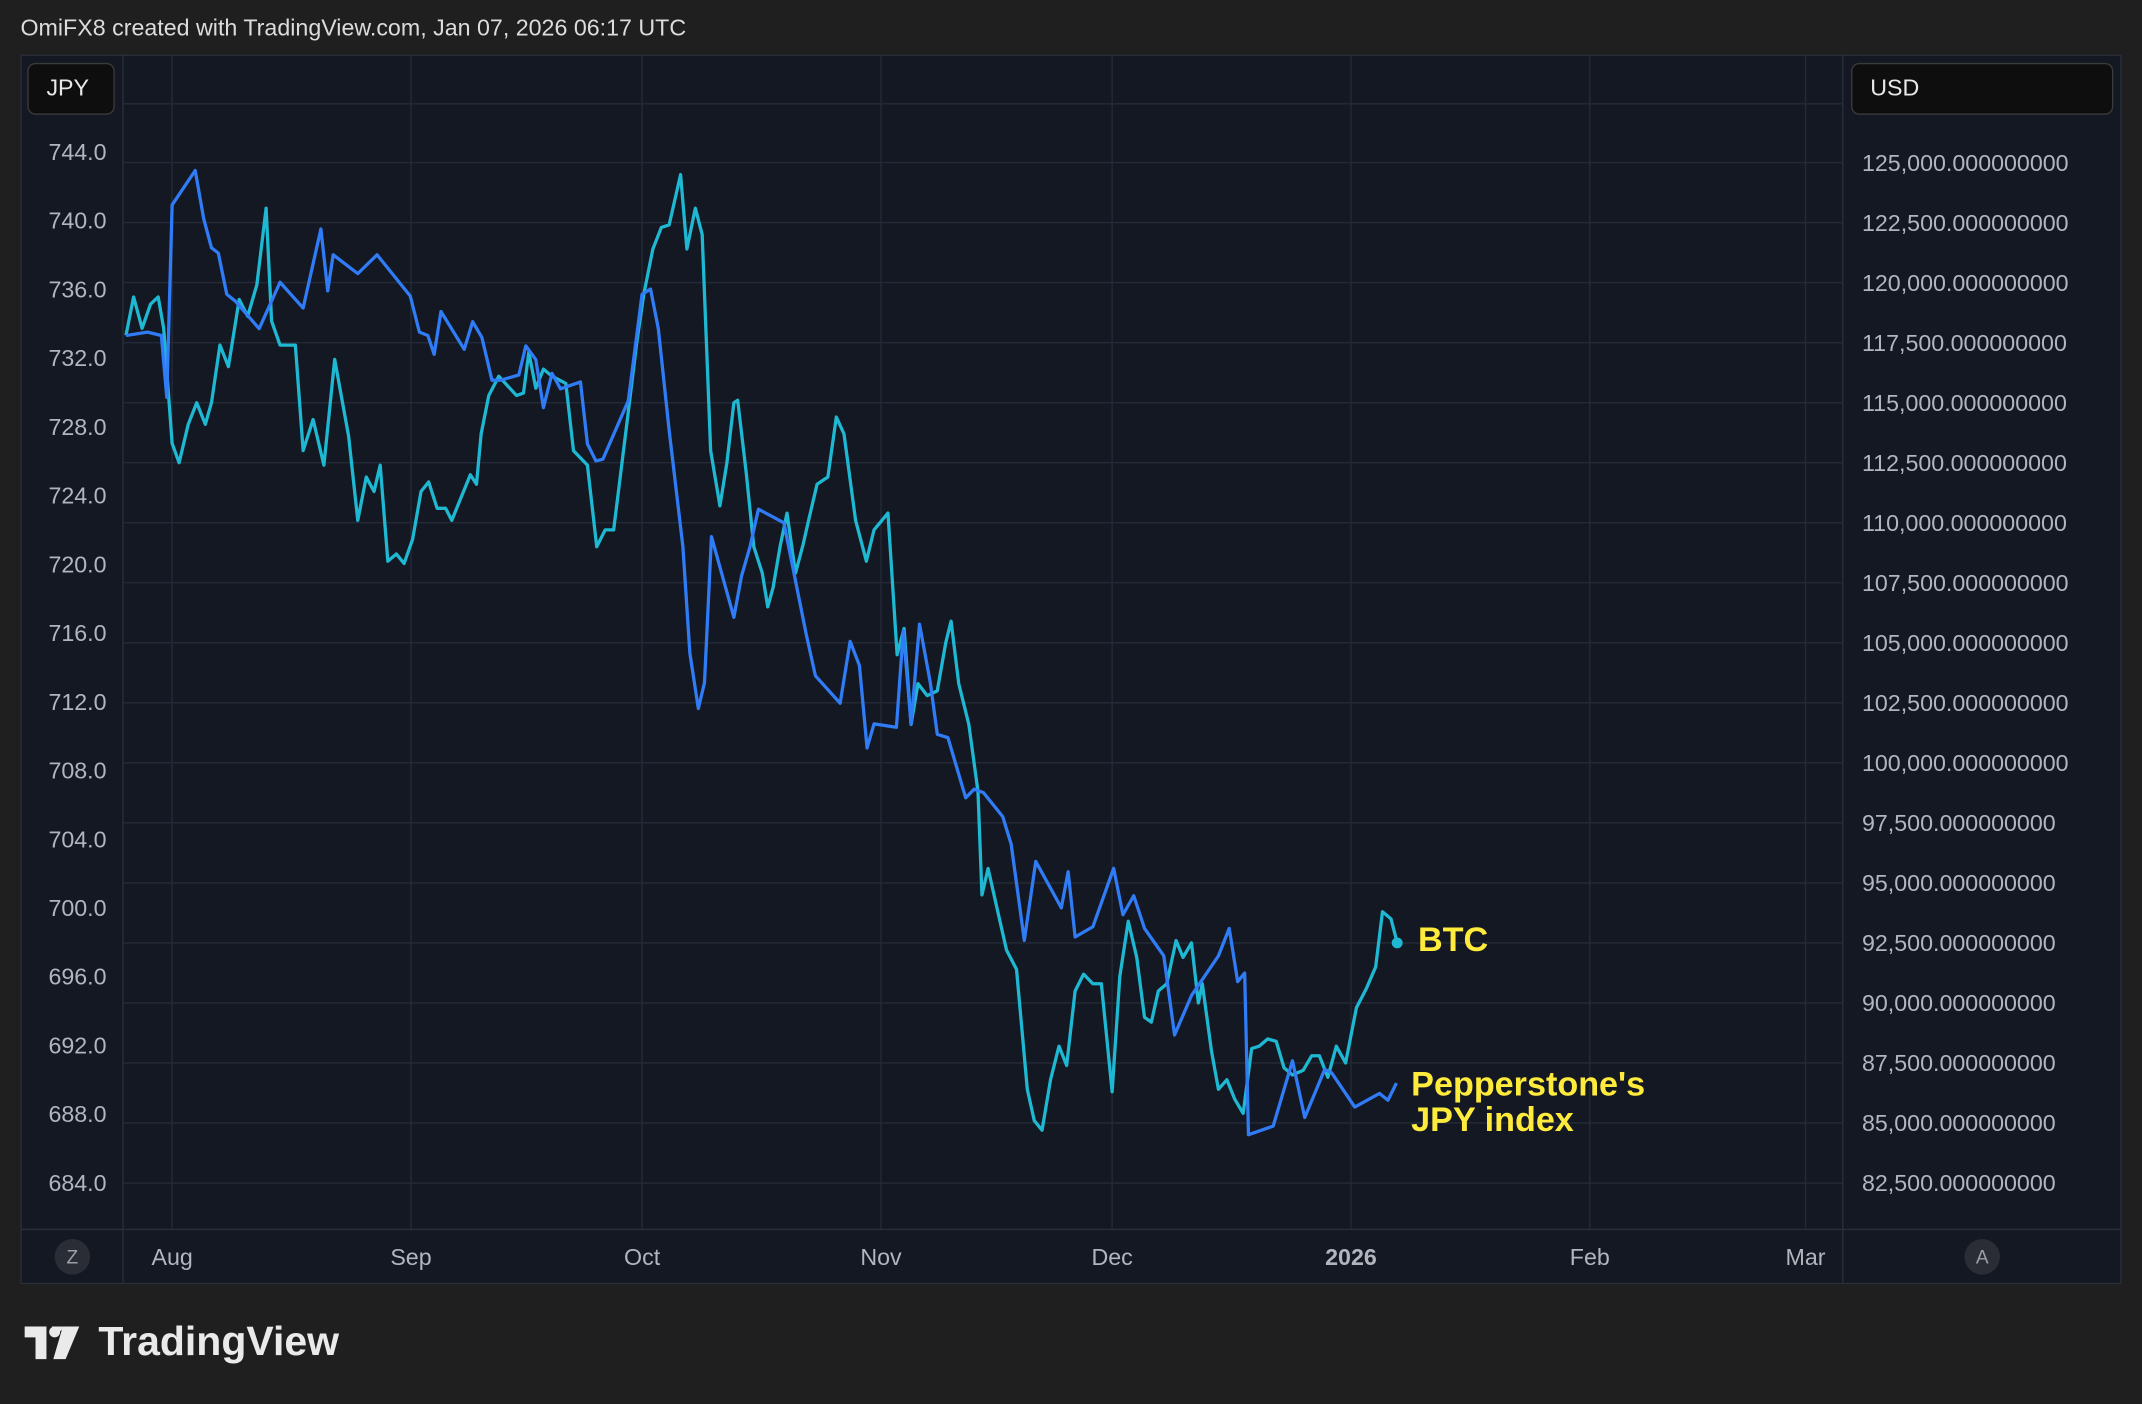 Image resolution: width=2142 pixels, height=1404 pixels. I want to click on right-axis-tick-label: 95,000.000000000, so click(1959, 883).